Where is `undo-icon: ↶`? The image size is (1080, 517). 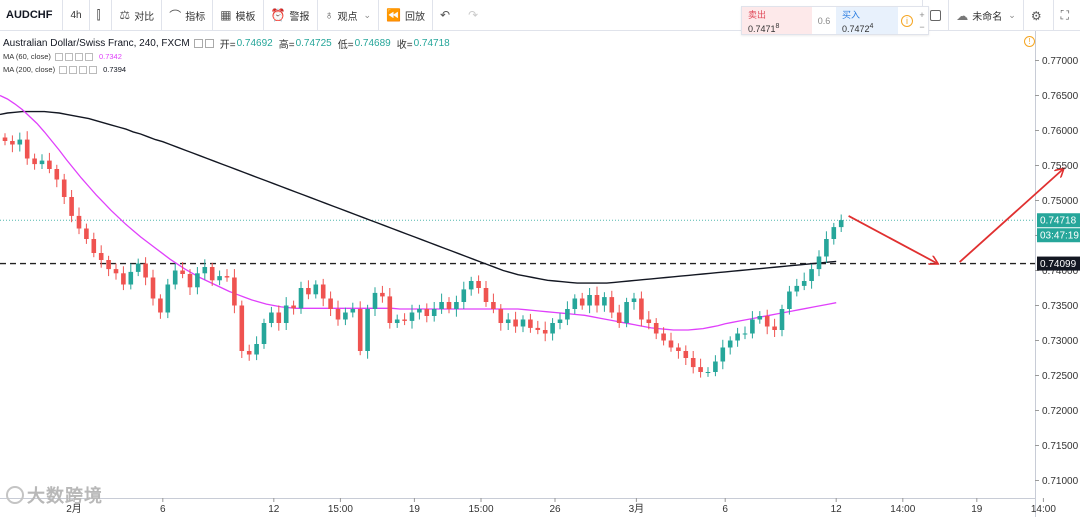 undo-icon: ↶ is located at coordinates (445, 15).